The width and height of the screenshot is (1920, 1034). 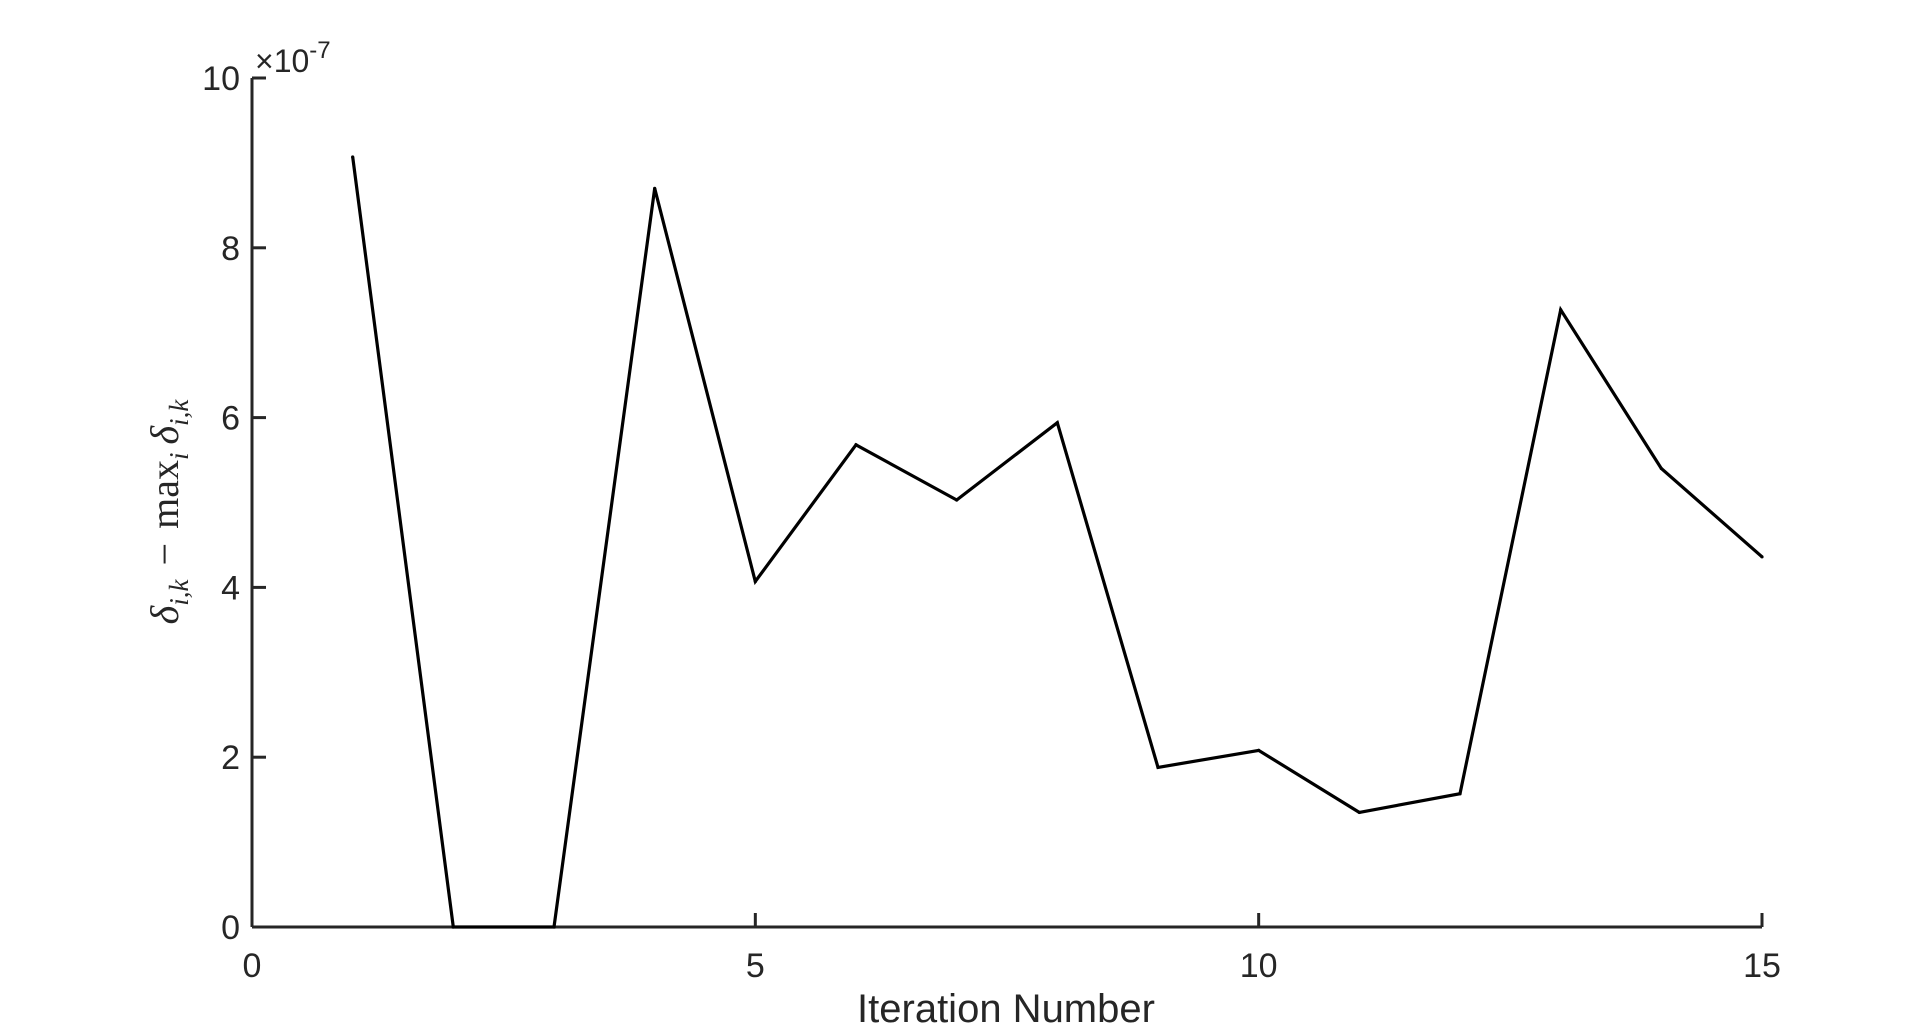 What do you see at coordinates (230, 419) in the screenshot?
I see `y-tick-label: 6` at bounding box center [230, 419].